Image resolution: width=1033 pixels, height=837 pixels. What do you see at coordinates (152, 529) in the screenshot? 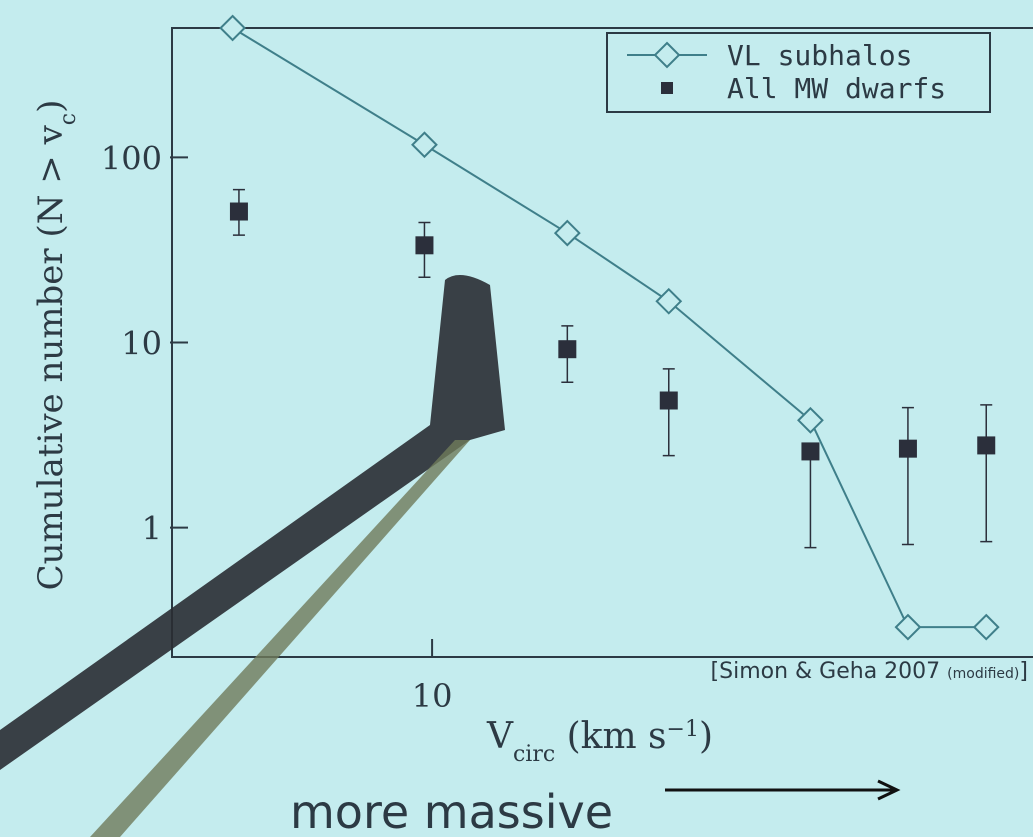
I see `y-tick-label: 1` at bounding box center [152, 529].